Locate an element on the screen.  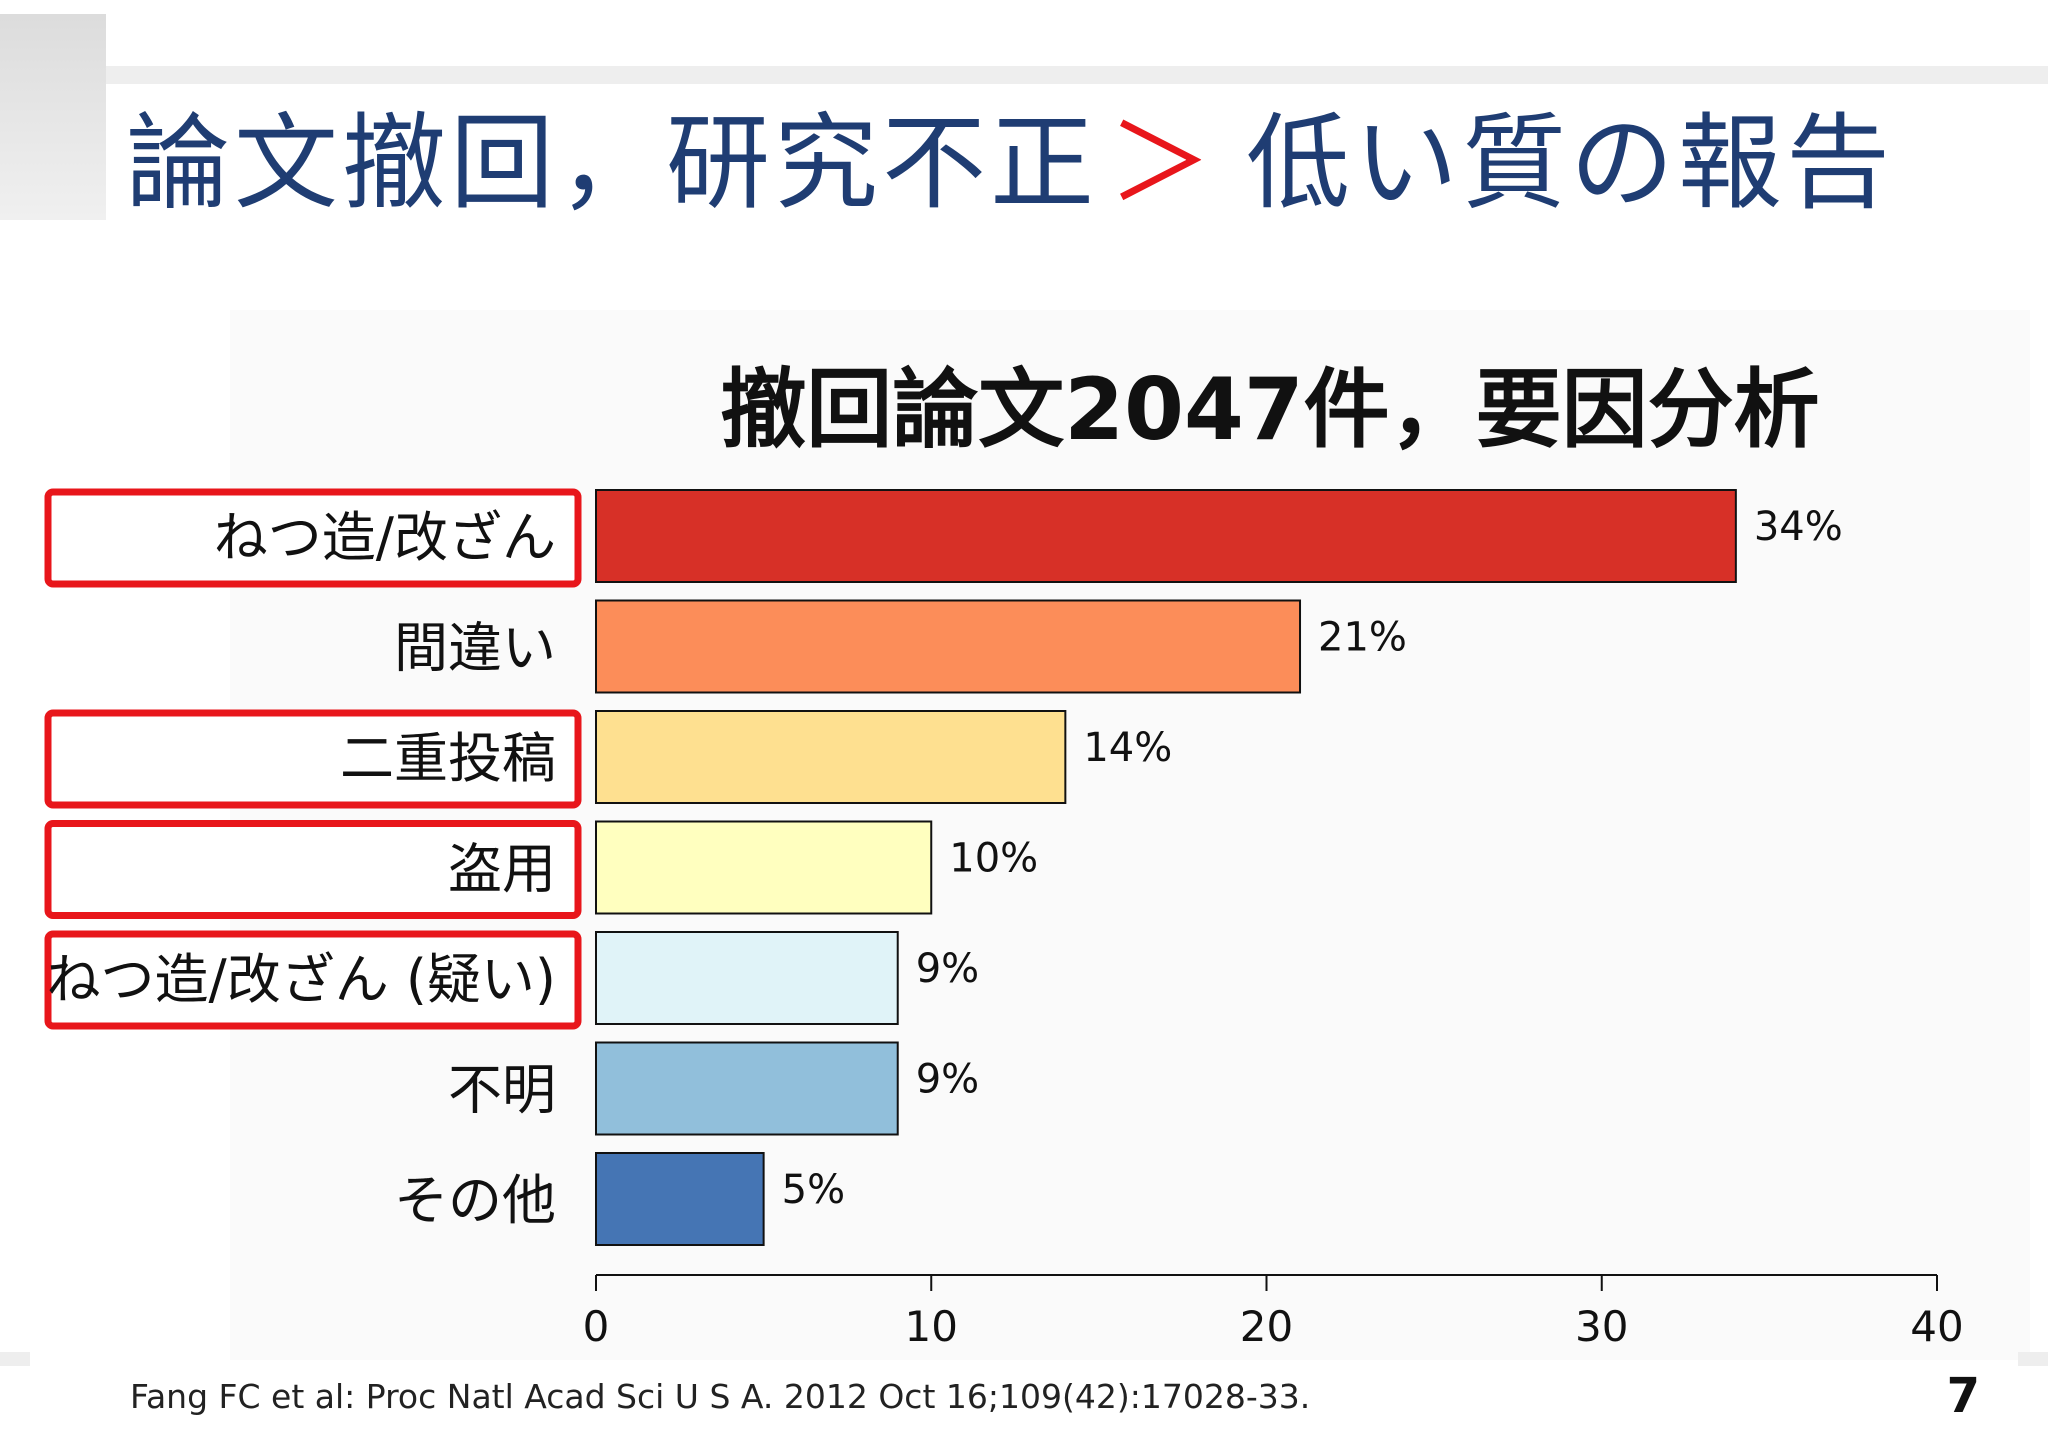
page-number: 7 is located at coordinates (1963, 1396).